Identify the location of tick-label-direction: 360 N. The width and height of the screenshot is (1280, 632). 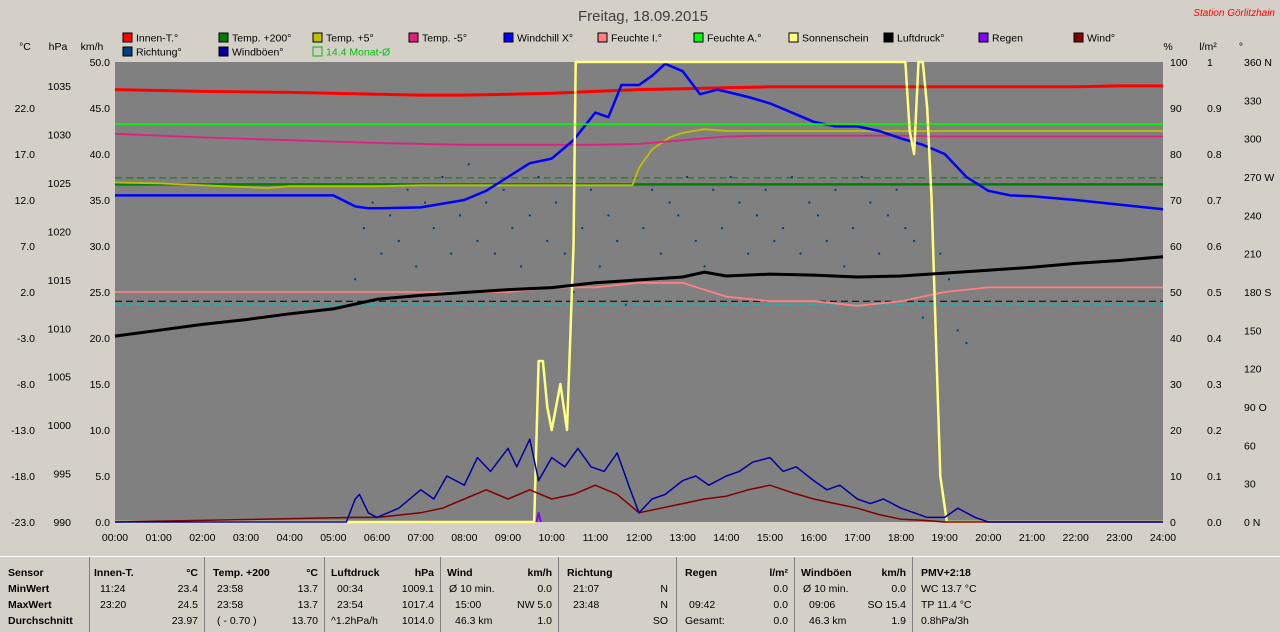
(1258, 63).